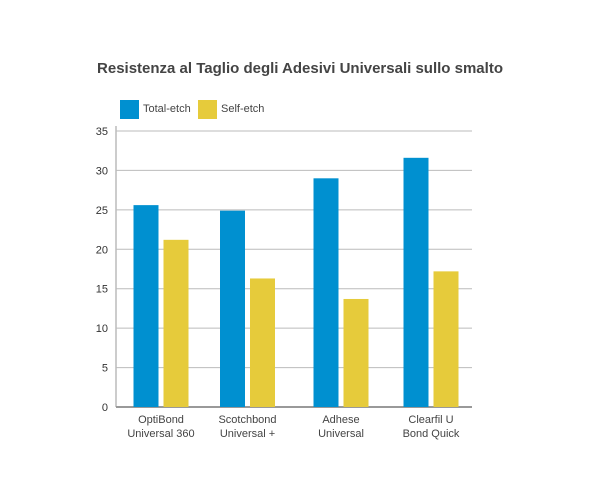  I want to click on legend-item-self-etch: Self-etch, so click(231, 109).